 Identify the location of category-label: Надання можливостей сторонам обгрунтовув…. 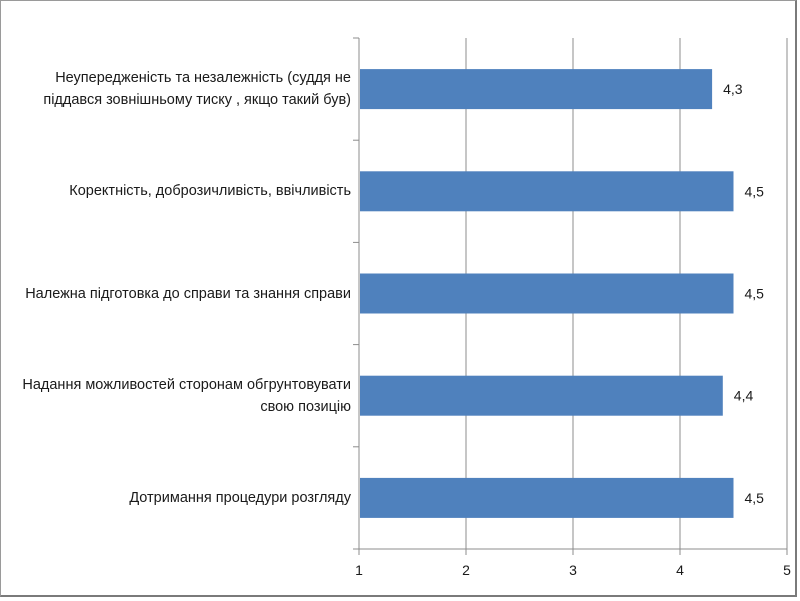
(186, 395).